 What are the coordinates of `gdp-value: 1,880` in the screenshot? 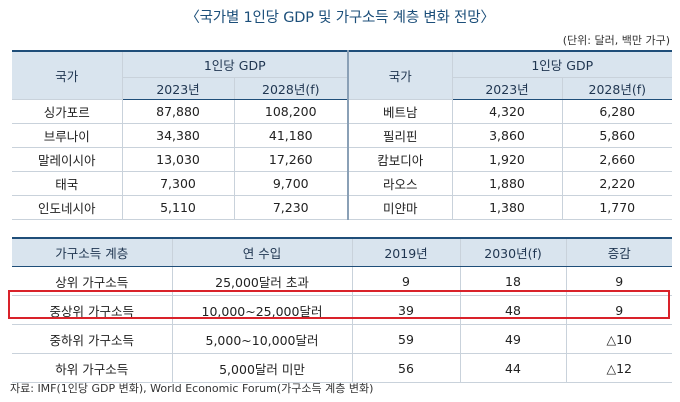 It's located at (507, 183).